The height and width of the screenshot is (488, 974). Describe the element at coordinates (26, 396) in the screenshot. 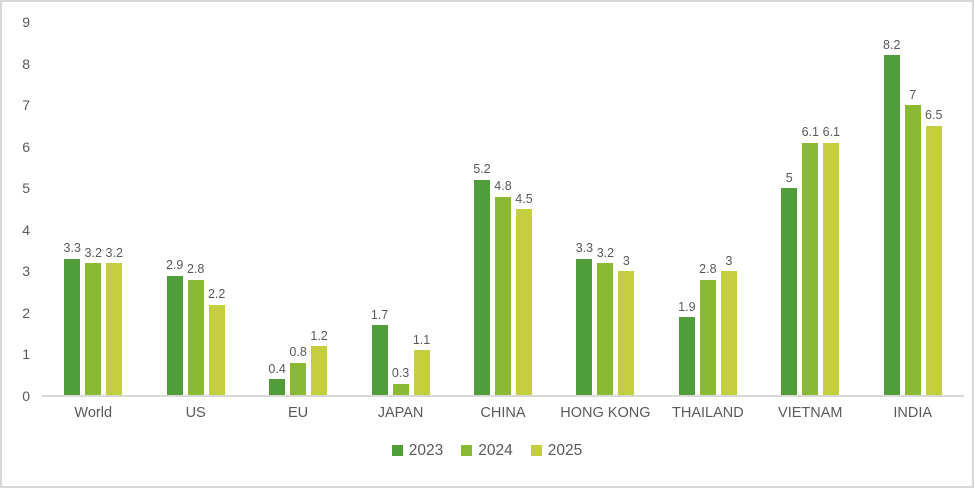

I see `y-tick-label: 0` at that location.